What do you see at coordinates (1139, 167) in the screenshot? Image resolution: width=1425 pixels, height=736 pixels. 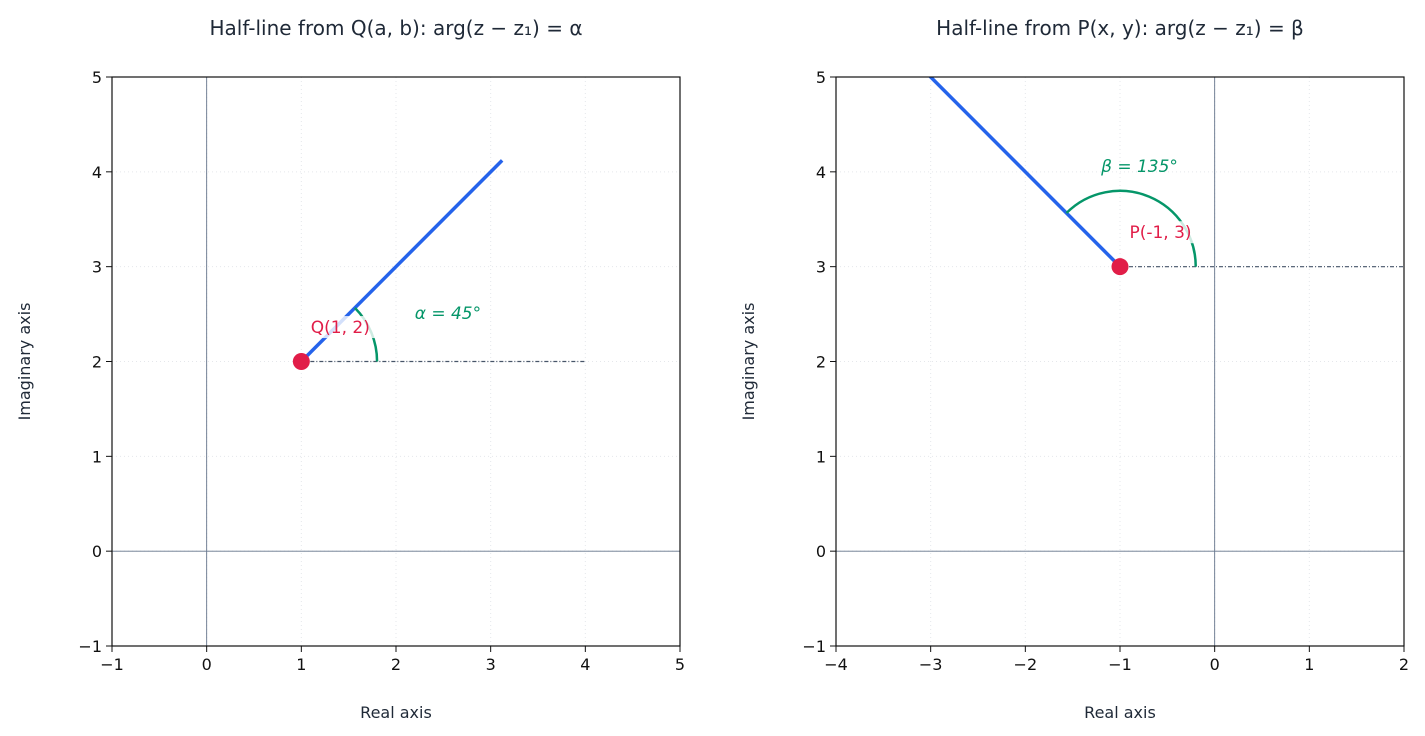 I see `angle-label: β = 135°` at bounding box center [1139, 167].